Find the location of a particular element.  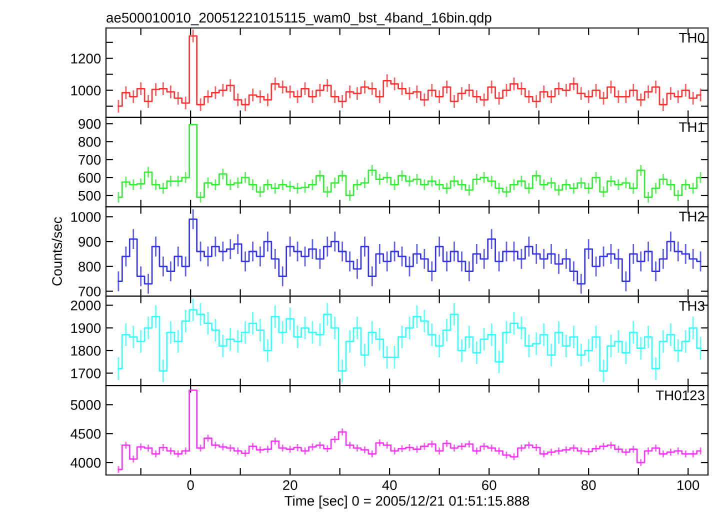

y-axis-title: Counts/sec is located at coordinates (57, 251).